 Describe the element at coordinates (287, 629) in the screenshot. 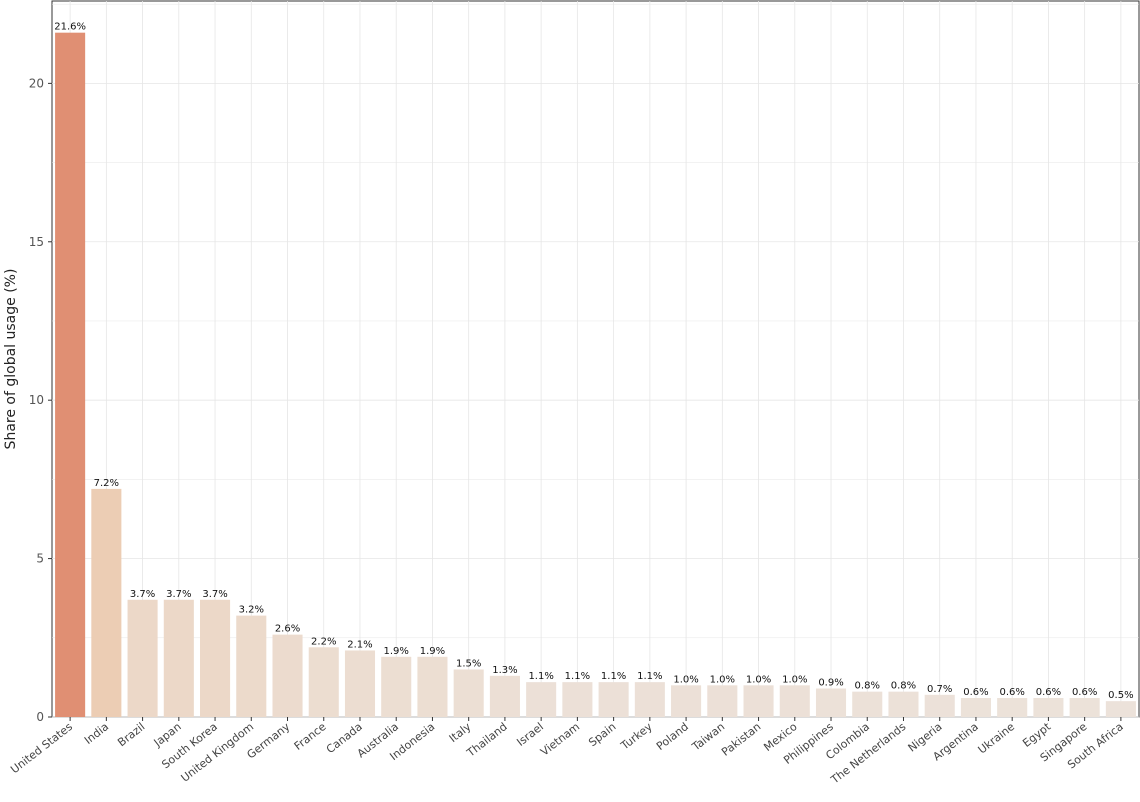

I see `data-label: 2.6%` at that location.